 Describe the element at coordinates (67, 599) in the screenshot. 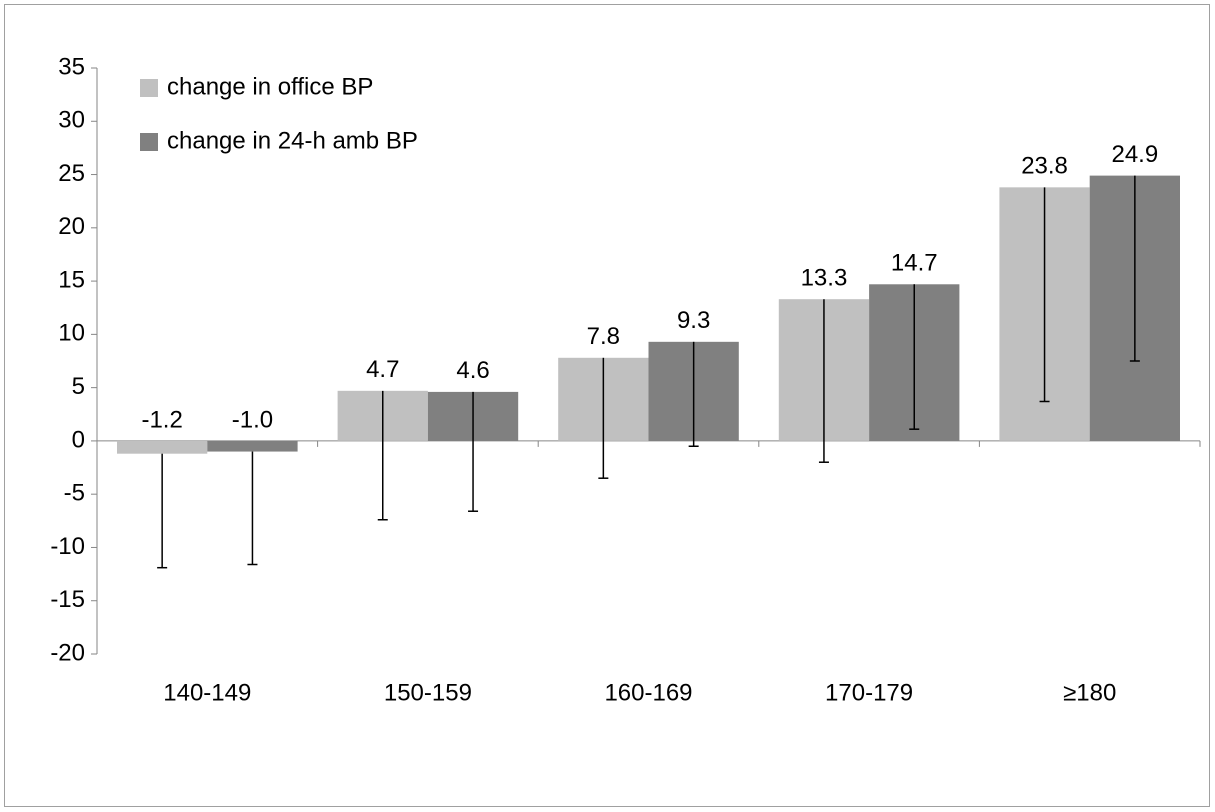

I see `y-tick-label: -15` at that location.